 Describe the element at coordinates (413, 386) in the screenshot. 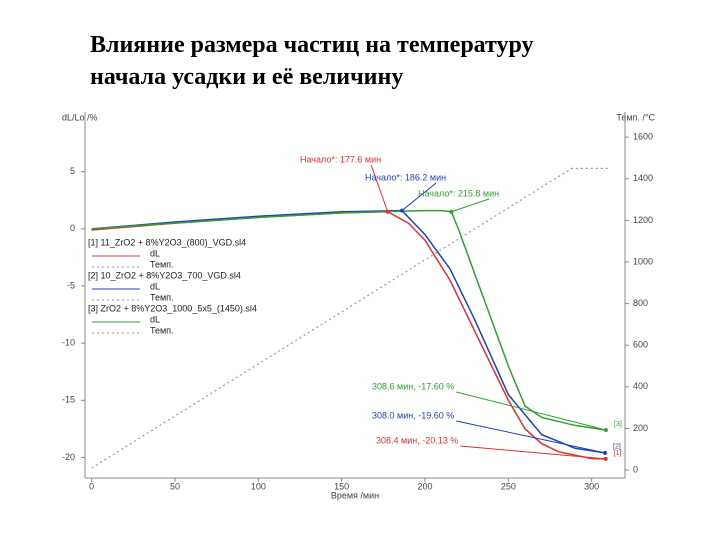

I see `annotation: 308.6 мин, -17.60 %` at that location.